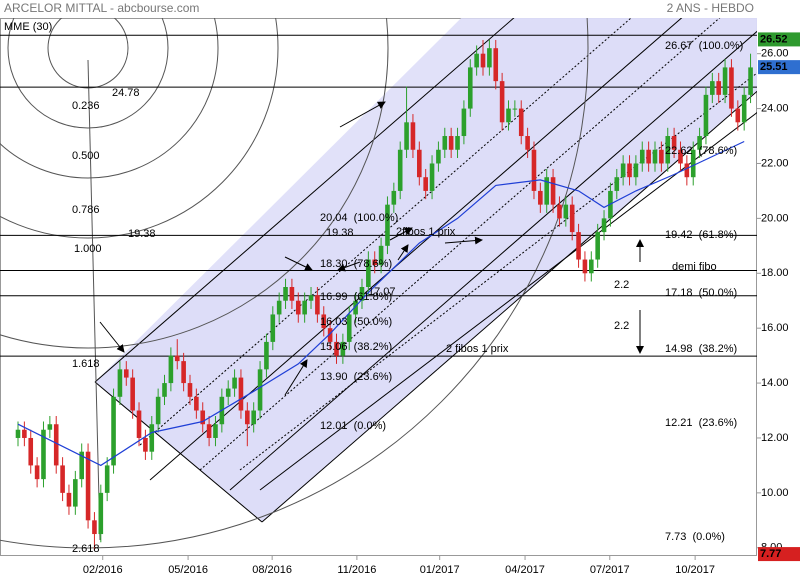 The width and height of the screenshot is (800, 580). What do you see at coordinates (86, 106) in the screenshot?
I see `annotation: 0.236` at bounding box center [86, 106].